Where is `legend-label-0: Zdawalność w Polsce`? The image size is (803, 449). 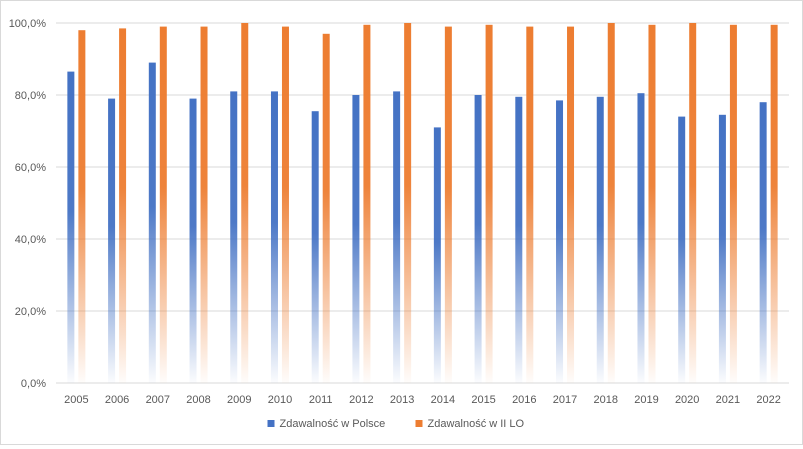
legend-label-0: Zdawalność w Polsce is located at coordinates (333, 424).